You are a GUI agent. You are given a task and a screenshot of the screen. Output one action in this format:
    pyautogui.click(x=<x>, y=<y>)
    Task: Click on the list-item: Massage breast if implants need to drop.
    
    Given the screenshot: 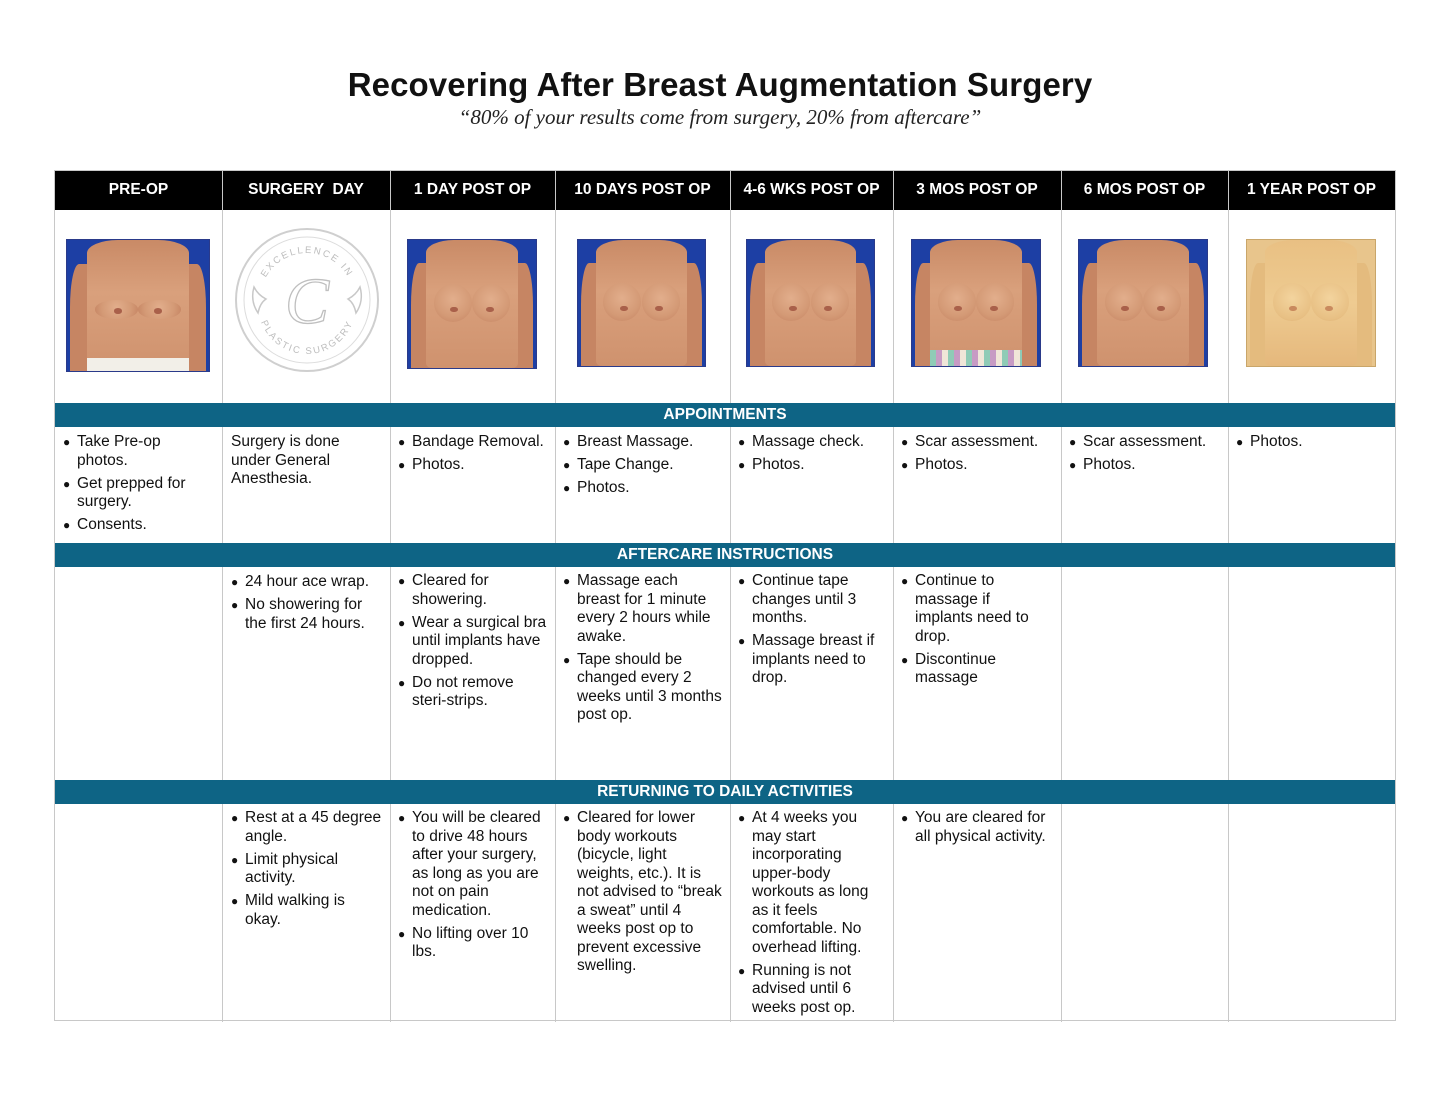 What is the action you would take?
    pyautogui.click(x=812, y=660)
    